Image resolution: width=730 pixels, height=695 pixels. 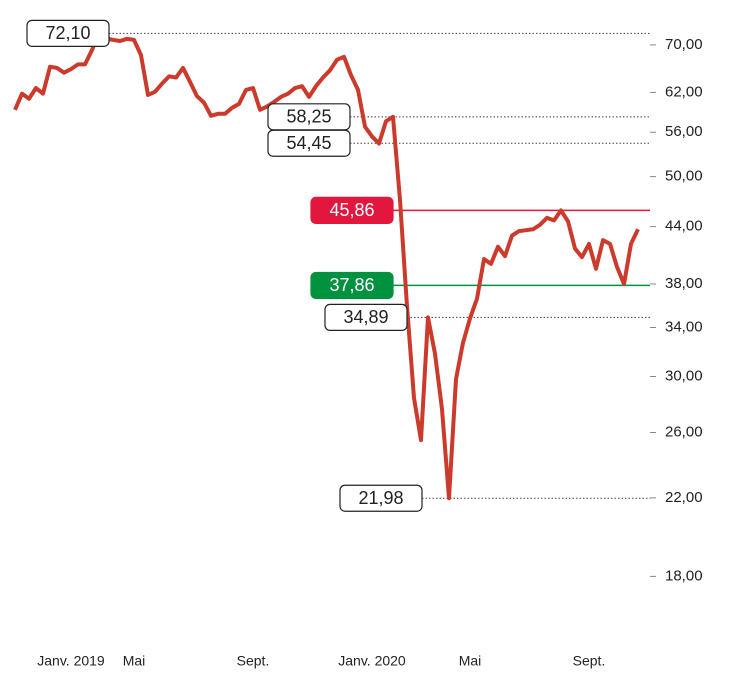 What do you see at coordinates (372, 661) in the screenshot?
I see `x-tick-label: Janv. 2020` at bounding box center [372, 661].